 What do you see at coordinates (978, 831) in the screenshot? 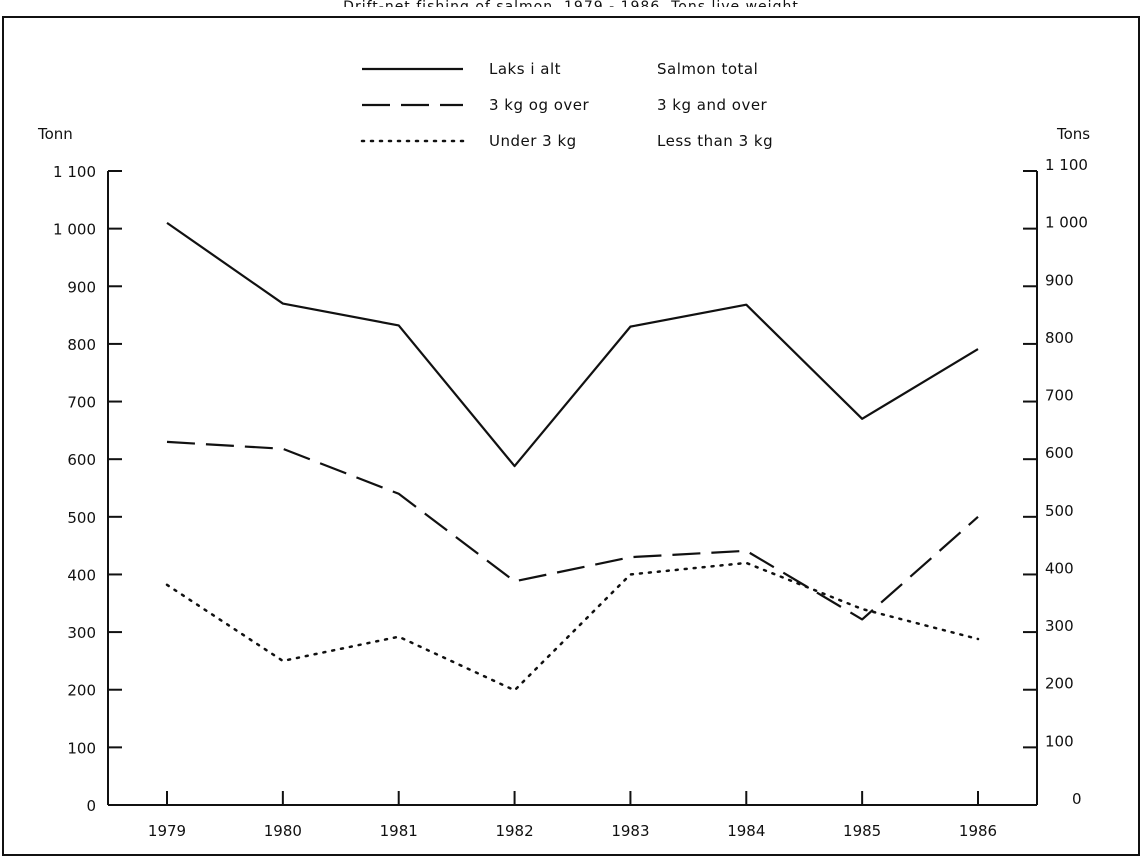
I see `x-tick-label: 1986` at bounding box center [978, 831].